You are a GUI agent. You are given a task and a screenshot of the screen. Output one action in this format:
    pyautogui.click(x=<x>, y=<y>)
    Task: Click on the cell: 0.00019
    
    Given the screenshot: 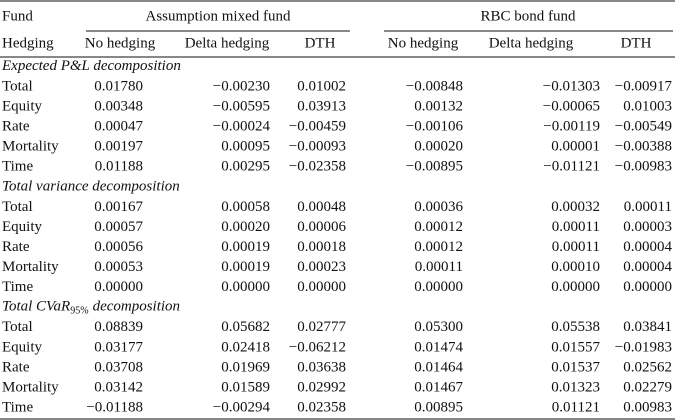 What is the action you would take?
    pyautogui.click(x=245, y=247)
    